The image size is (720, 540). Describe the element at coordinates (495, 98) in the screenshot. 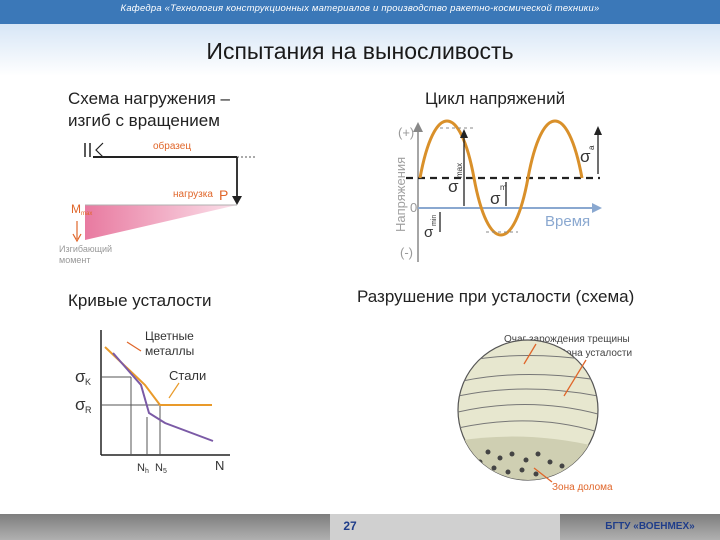

I see `cycle-caption: Цикл напряжений` at that location.